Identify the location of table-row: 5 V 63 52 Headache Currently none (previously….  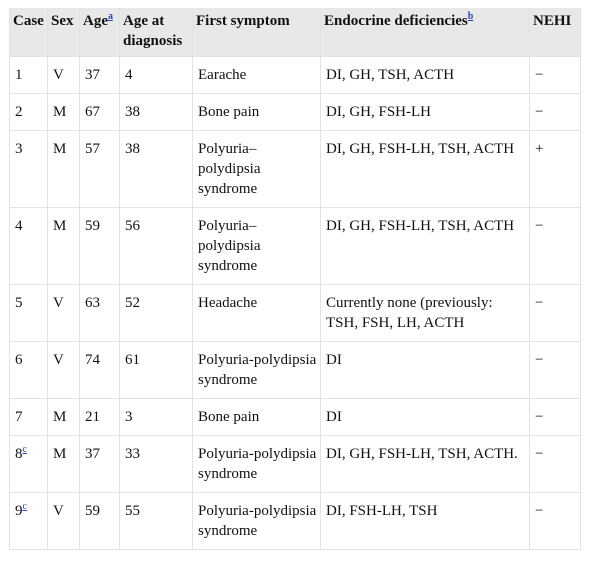
(295, 313).